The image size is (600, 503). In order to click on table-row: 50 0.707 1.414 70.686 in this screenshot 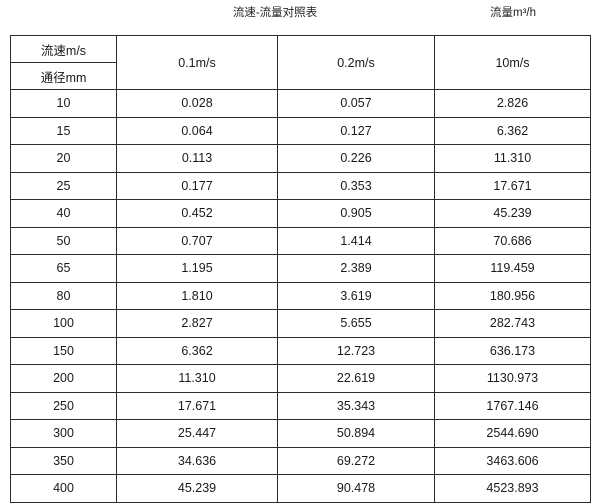, I will do `click(300, 240)`.